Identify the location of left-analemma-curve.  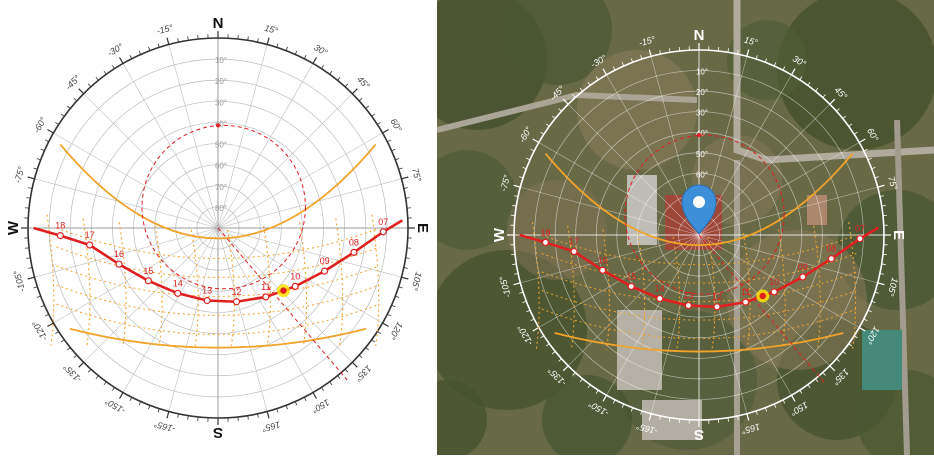
(339, 282).